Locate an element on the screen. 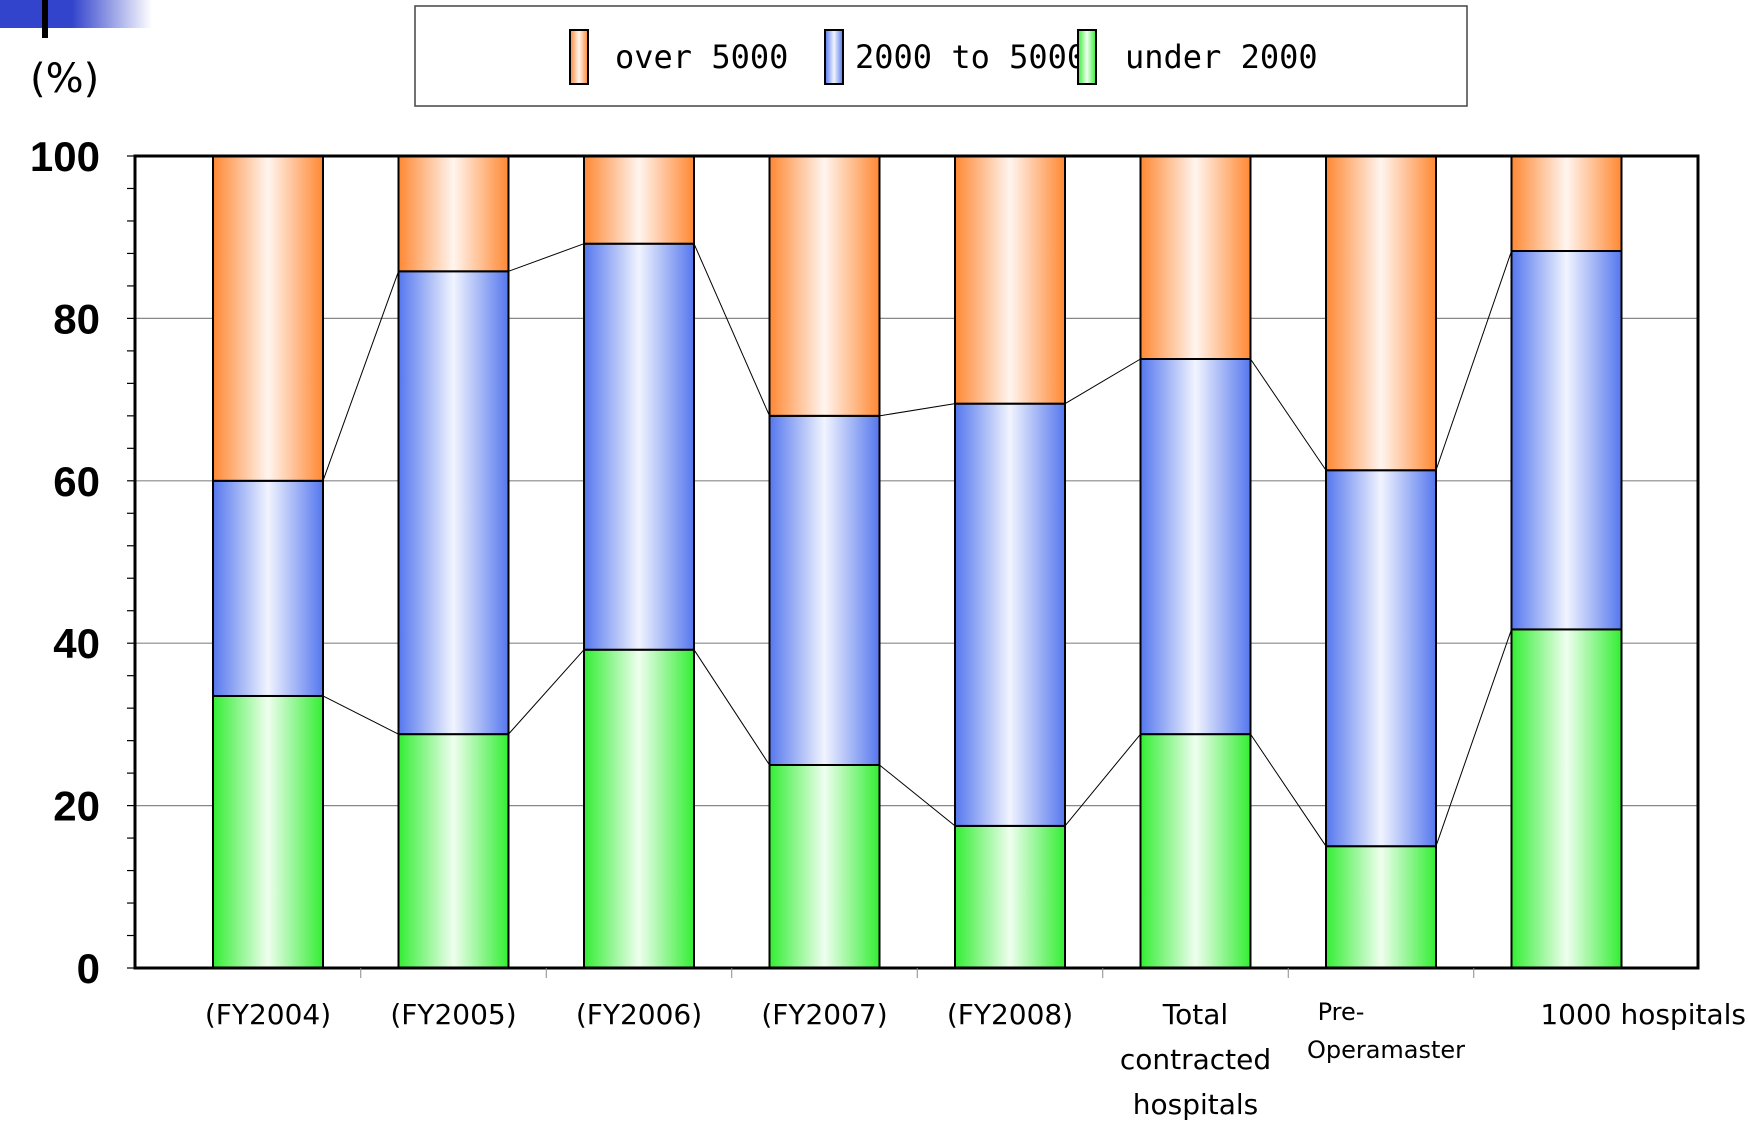  x-tick-label: contracted is located at coordinates (1195, 1059).